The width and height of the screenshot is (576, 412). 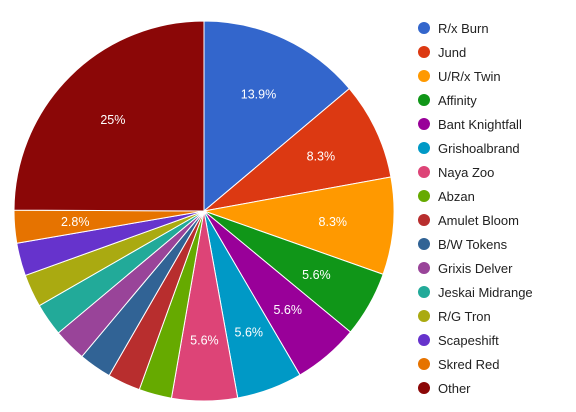 I want to click on legend-item-amulet-bloom: Amulet Bloom, so click(x=496, y=220).